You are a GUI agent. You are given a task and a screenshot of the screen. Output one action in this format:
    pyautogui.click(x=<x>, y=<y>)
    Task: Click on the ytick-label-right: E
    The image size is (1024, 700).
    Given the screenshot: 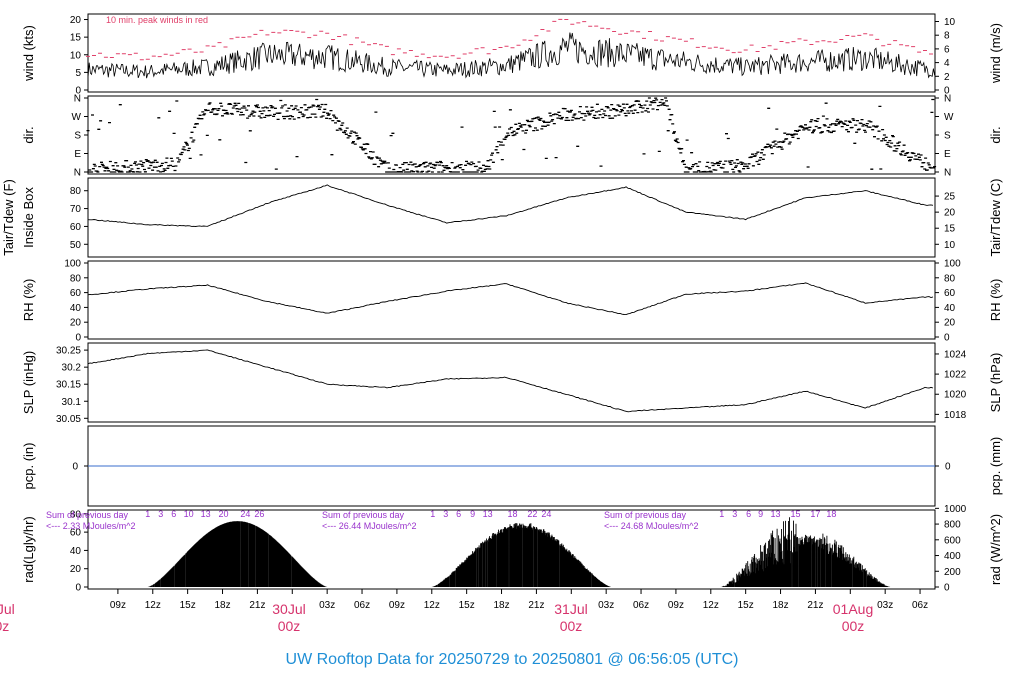 What is the action you would take?
    pyautogui.click(x=947, y=154)
    